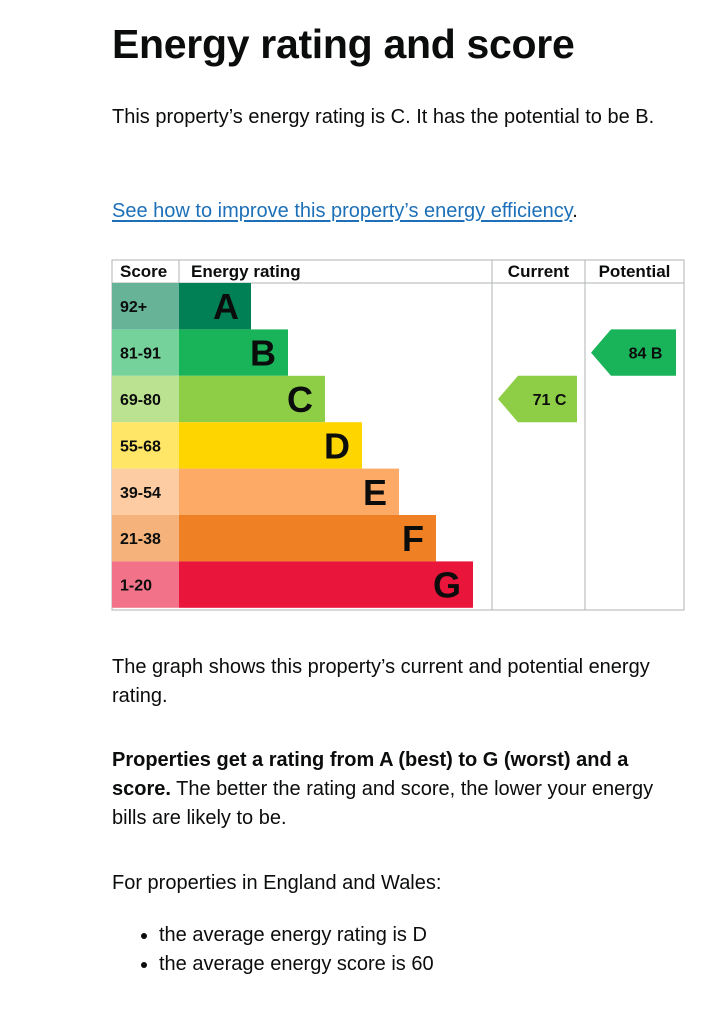  Describe the element at coordinates (277, 883) in the screenshot. I see `england-wales-text: For properties in England and Wales:` at that location.